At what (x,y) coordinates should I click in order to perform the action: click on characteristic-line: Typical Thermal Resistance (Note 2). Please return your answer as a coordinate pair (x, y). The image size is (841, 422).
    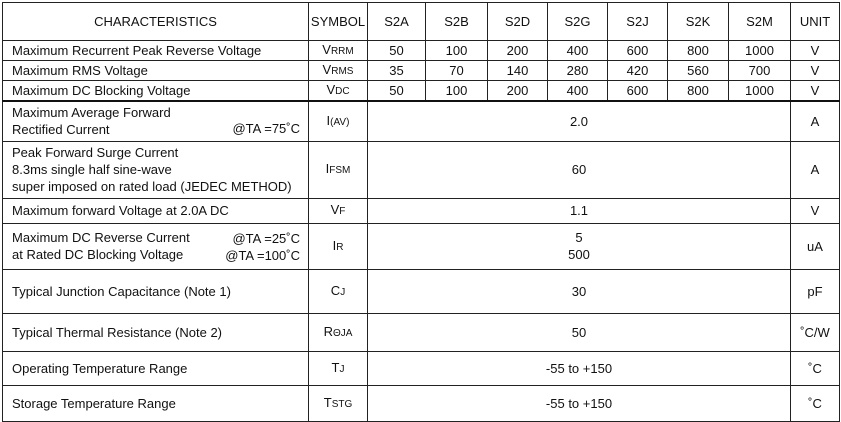
    Looking at the image, I should click on (117, 332).